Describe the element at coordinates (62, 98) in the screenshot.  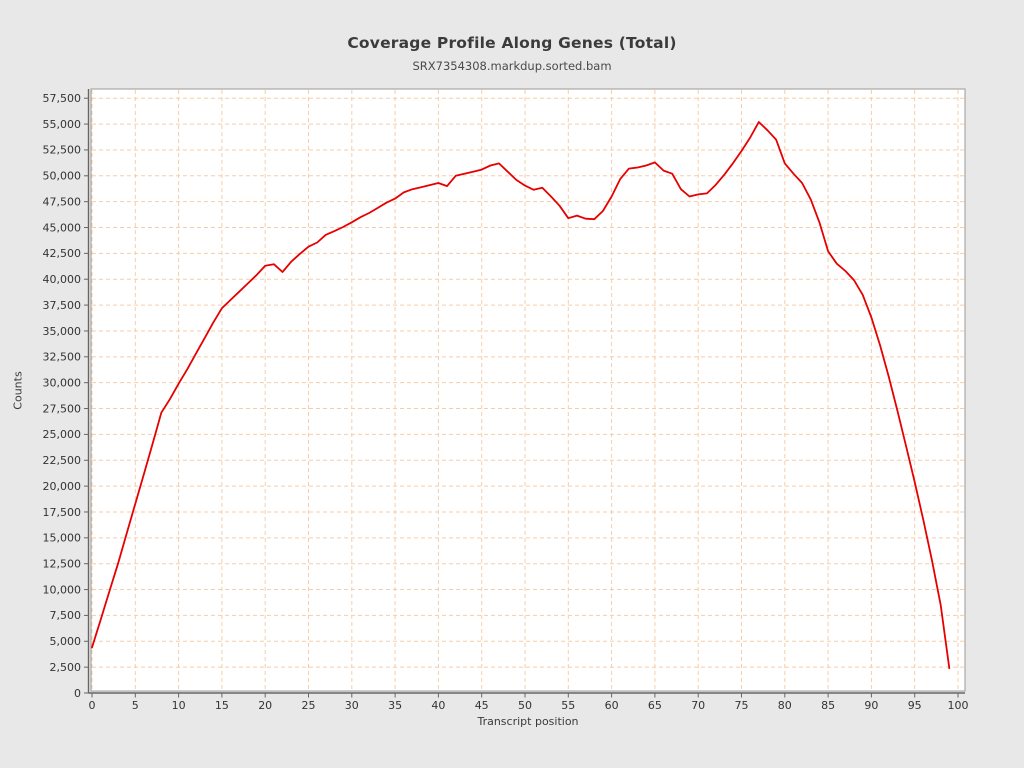
I see `y-tick-label: 57,500` at that location.